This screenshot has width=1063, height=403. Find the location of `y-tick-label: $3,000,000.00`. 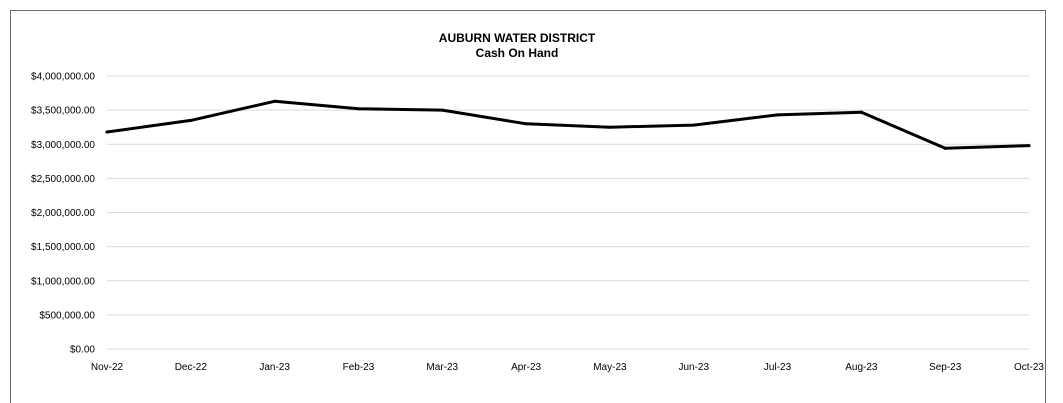

y-tick-label: $3,000,000.00 is located at coordinates (63, 145).